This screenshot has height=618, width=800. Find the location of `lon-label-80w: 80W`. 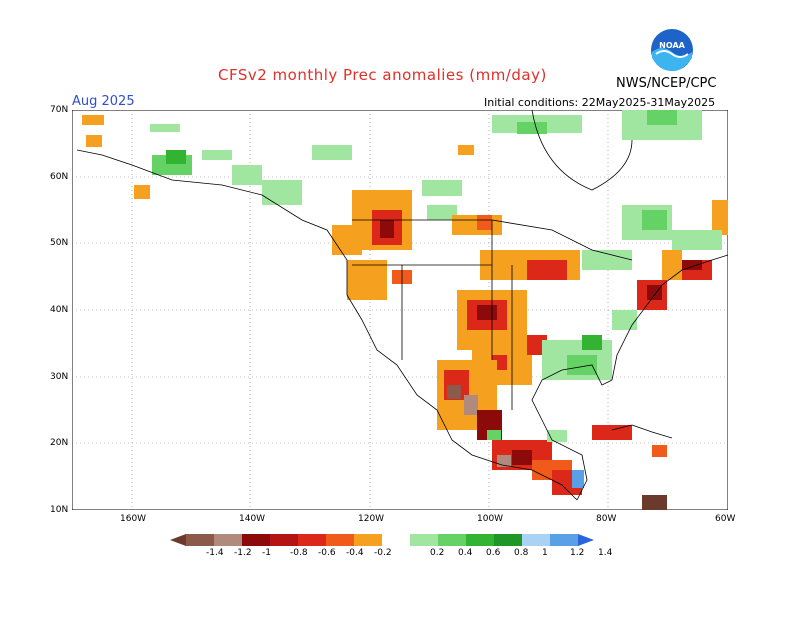

lon-label-80w: 80W is located at coordinates (606, 519).